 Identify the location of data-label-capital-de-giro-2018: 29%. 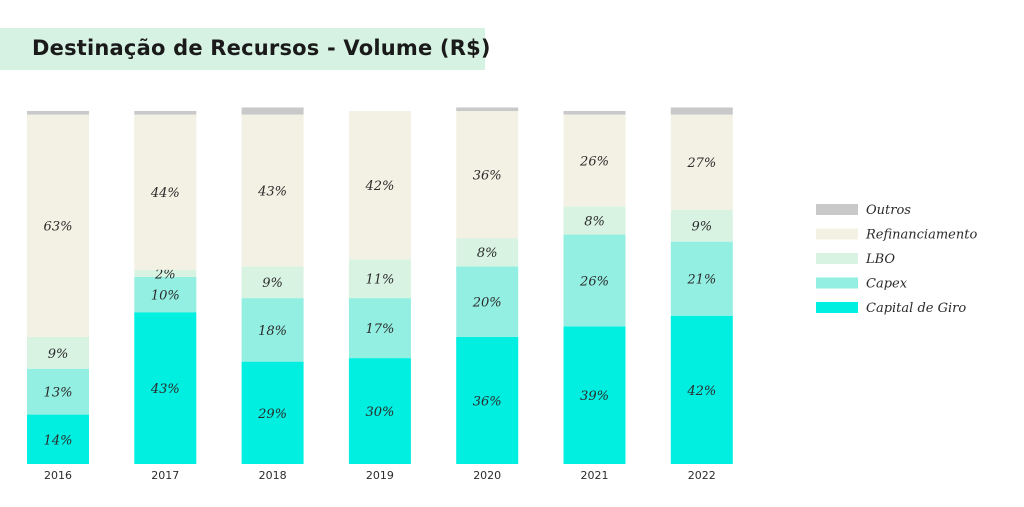
(272, 414).